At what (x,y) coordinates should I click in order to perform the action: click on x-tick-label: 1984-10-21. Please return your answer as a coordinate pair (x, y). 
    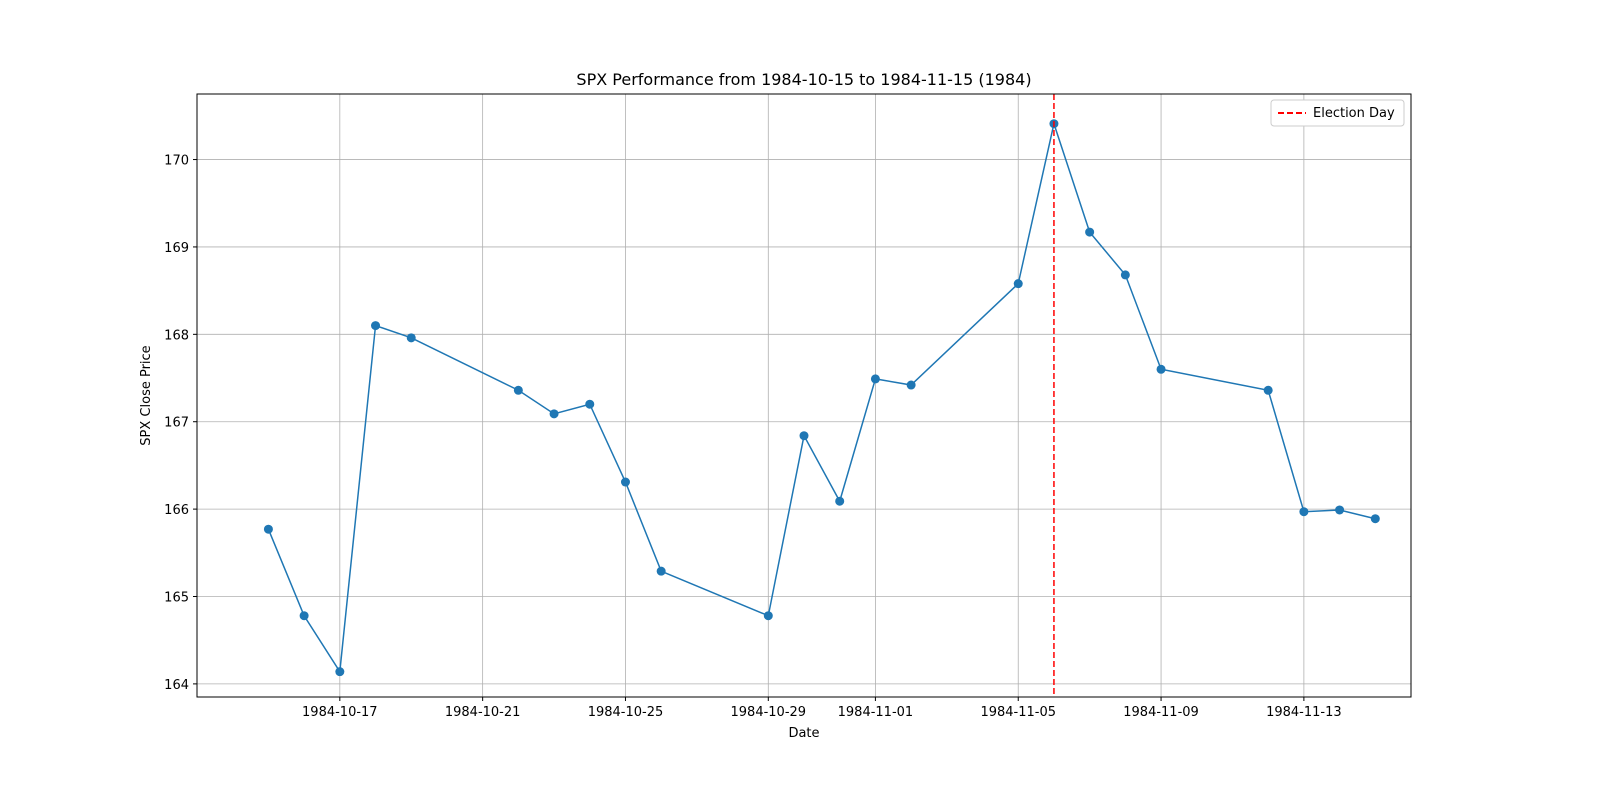
    Looking at the image, I should click on (483, 712).